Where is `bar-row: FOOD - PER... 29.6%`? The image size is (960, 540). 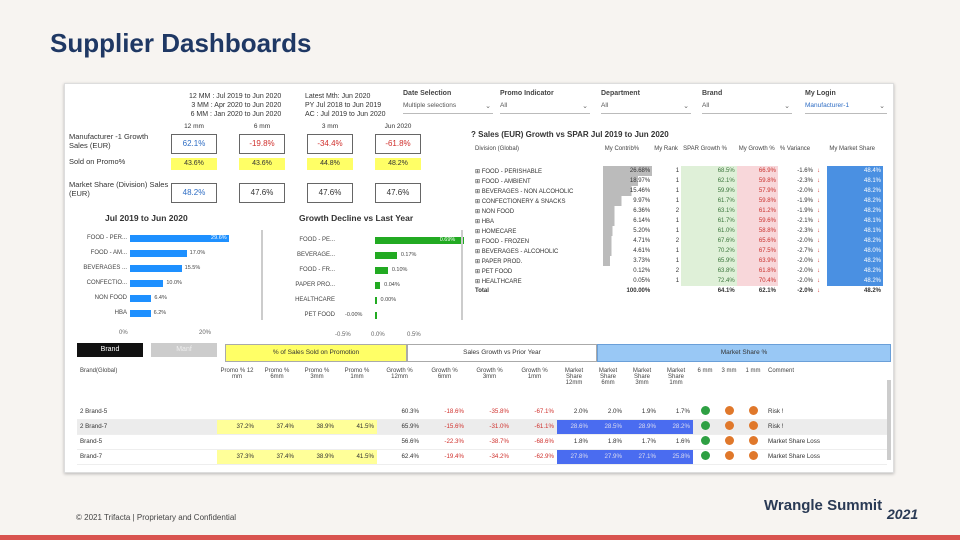
bar-row: FOOD - PER... 29.6% is located at coordinates (155, 238).